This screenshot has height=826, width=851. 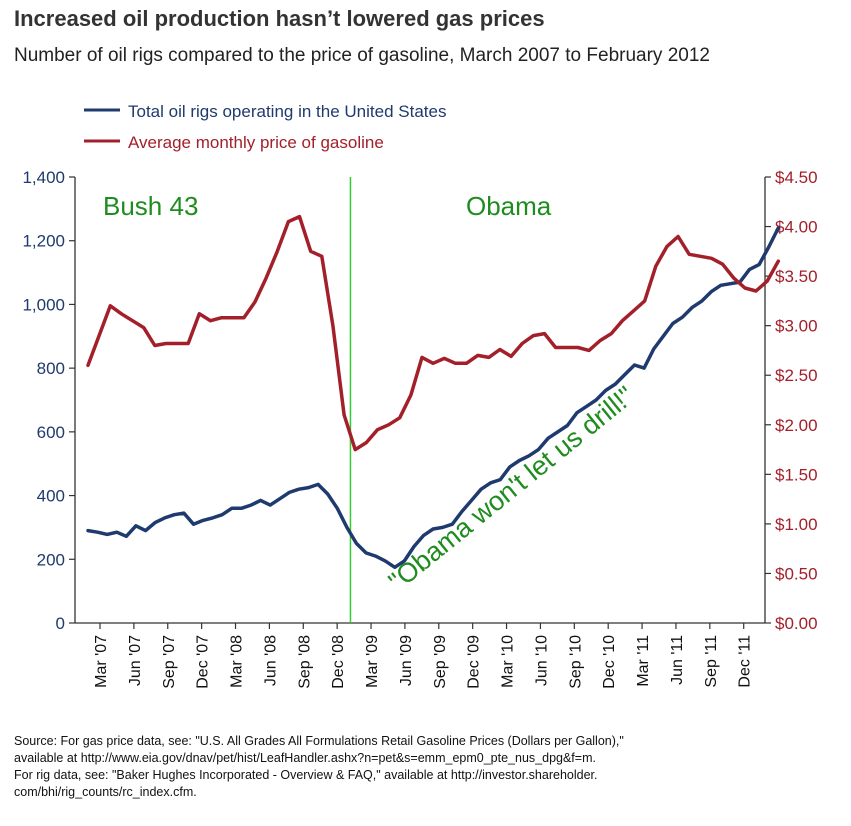 I want to click on source-line: com/bhi/rig_counts/rc_index.cfm., so click(x=105, y=792).